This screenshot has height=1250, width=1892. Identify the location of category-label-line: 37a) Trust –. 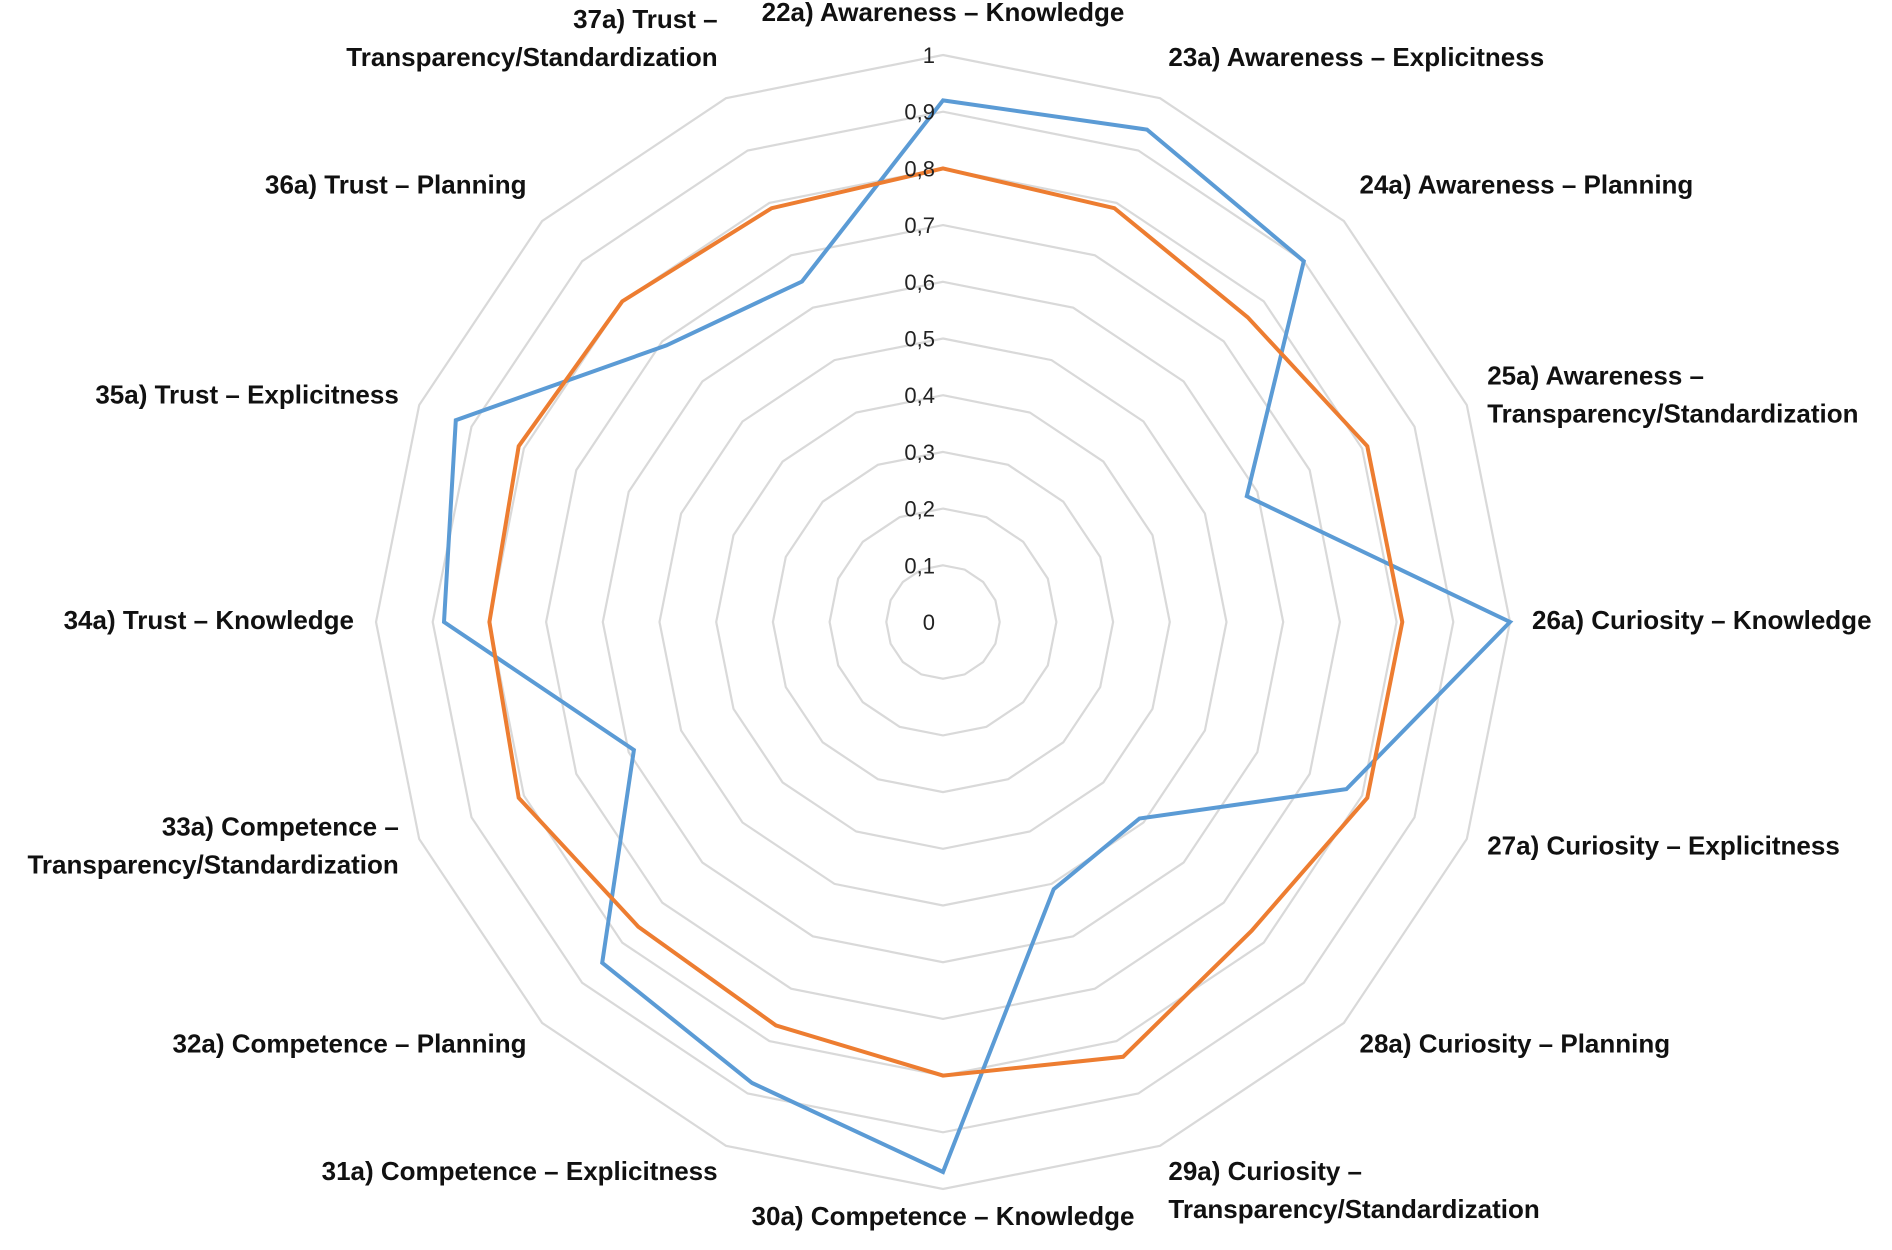
(645, 19).